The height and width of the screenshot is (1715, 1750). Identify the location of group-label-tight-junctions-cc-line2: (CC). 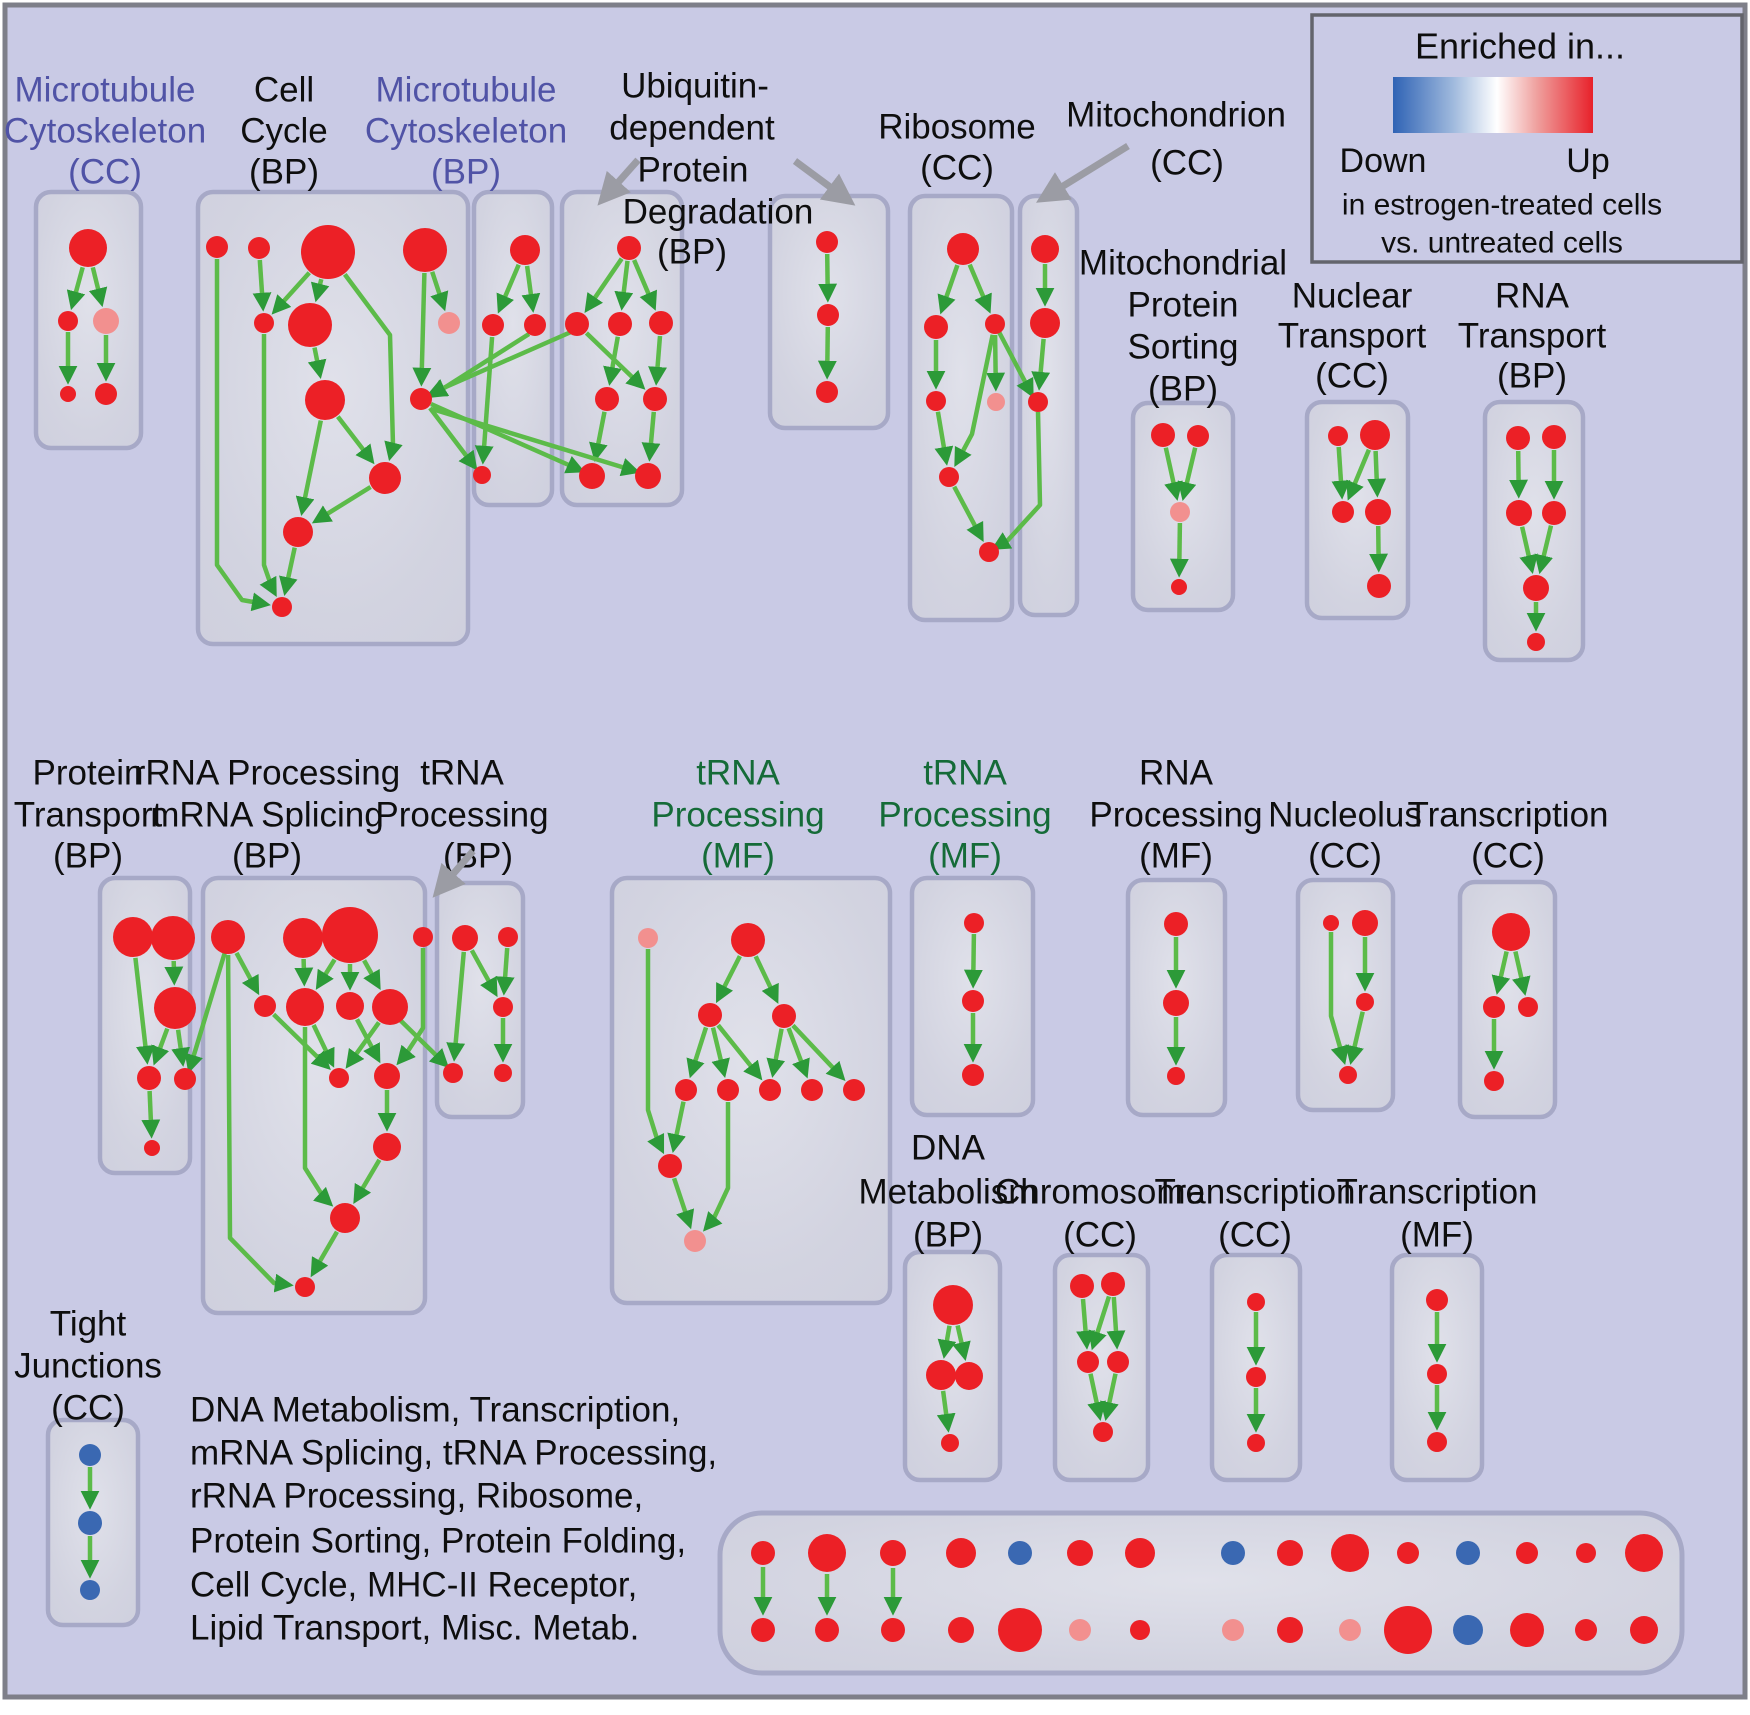
(88, 1408).